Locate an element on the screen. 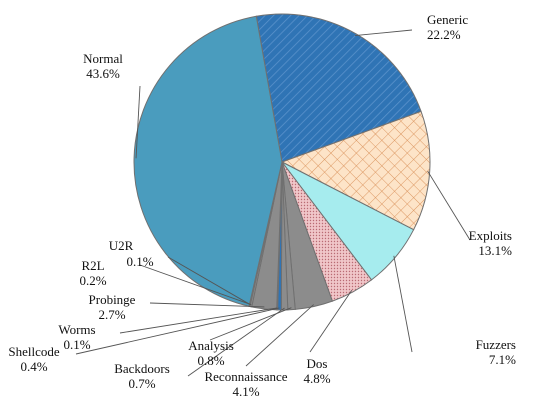 The image size is (550, 406). leader-line-normal is located at coordinates (138, 122).